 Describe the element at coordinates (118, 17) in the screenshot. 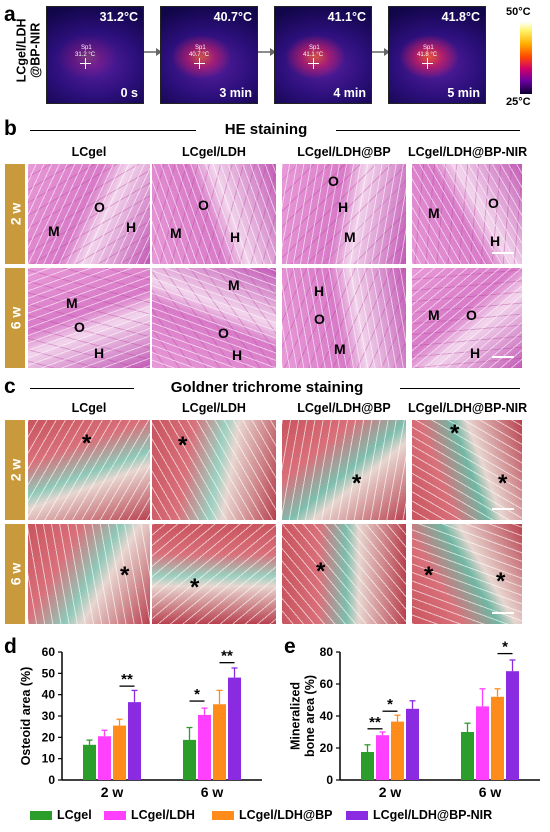

I see `thermal-temperature: 31.2°C` at that location.